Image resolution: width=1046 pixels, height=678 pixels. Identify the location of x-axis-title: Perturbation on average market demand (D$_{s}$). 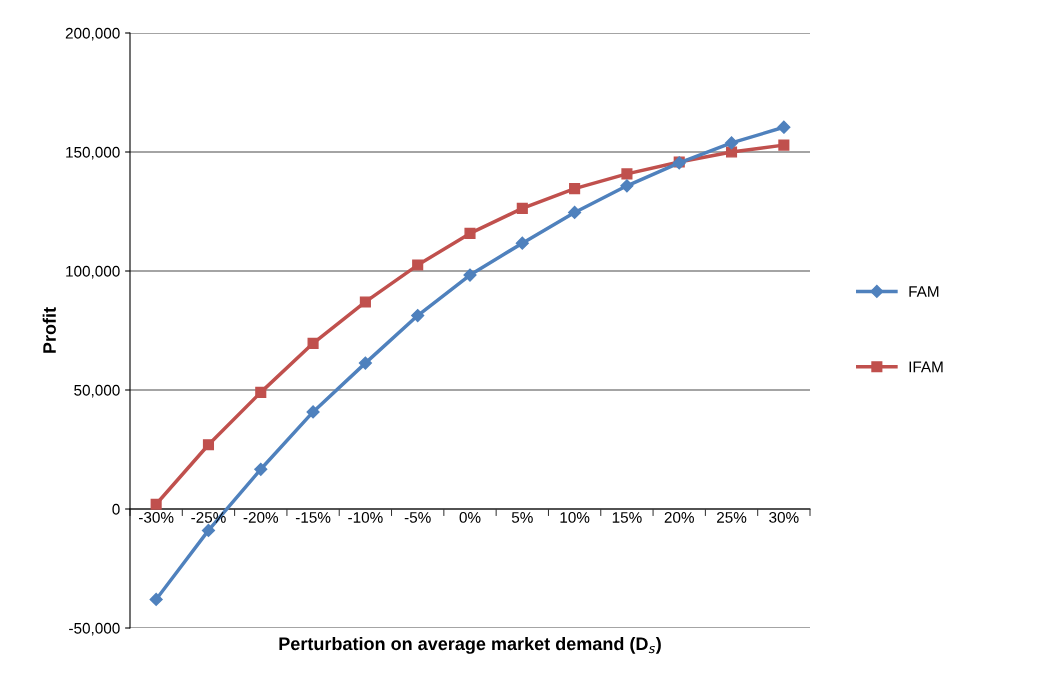
(470, 645).